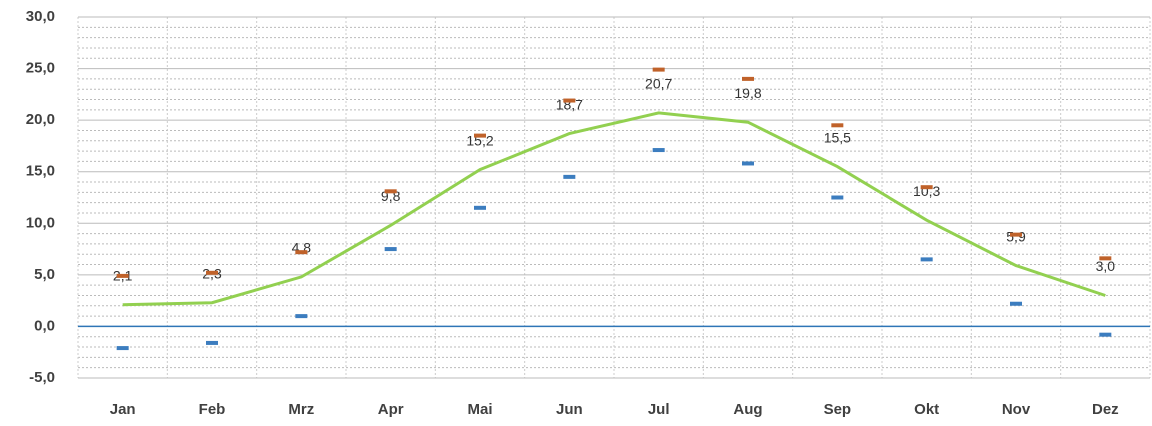  What do you see at coordinates (40, 222) in the screenshot?
I see `y-tick-label: 10,0` at bounding box center [40, 222].